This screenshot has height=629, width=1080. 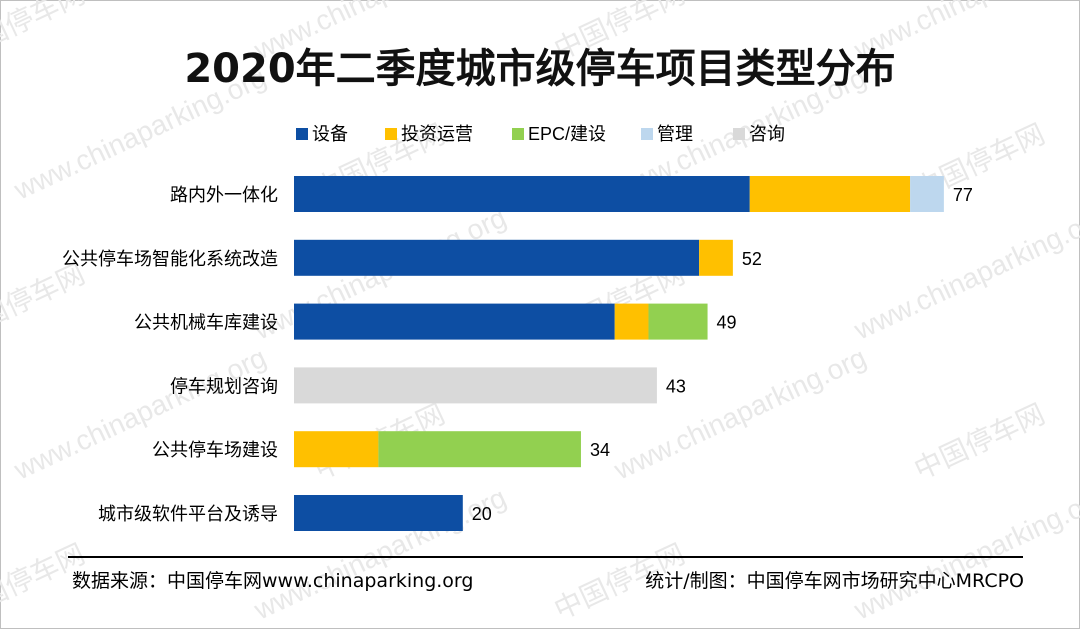 I want to click on footer-source: 数据来源：中国停车网www.chinaparking.org, so click(x=273, y=581).